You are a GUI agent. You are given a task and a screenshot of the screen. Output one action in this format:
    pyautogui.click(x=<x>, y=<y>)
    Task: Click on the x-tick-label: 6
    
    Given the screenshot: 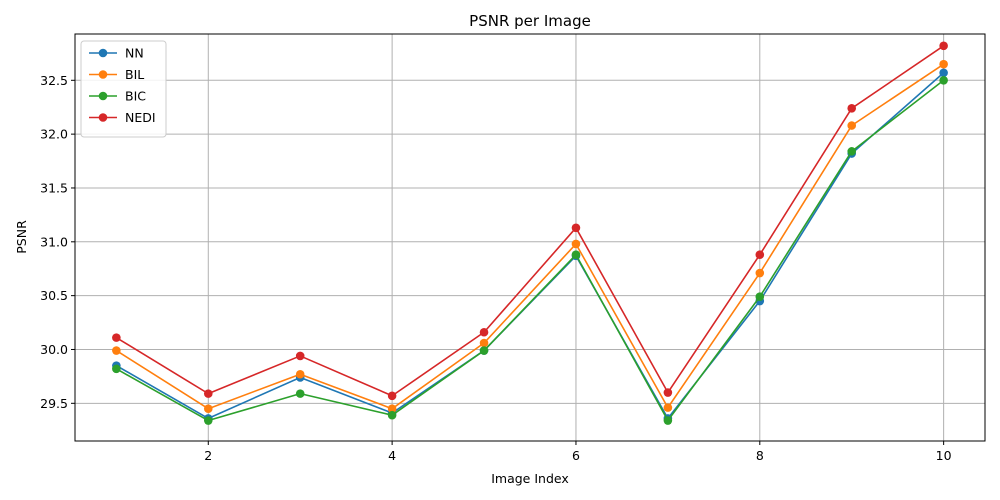 What is the action you would take?
    pyautogui.click(x=576, y=455)
    